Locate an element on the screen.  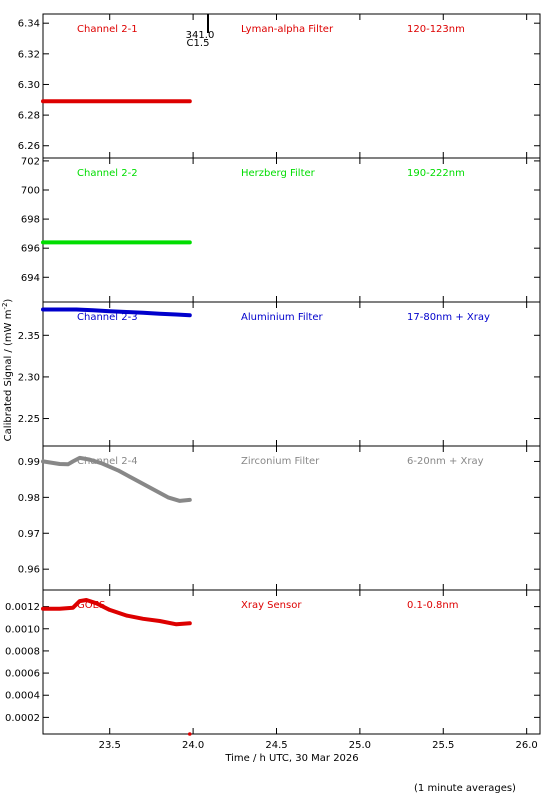
y-tick-label: 0.0012 is located at coordinates (22, 607).